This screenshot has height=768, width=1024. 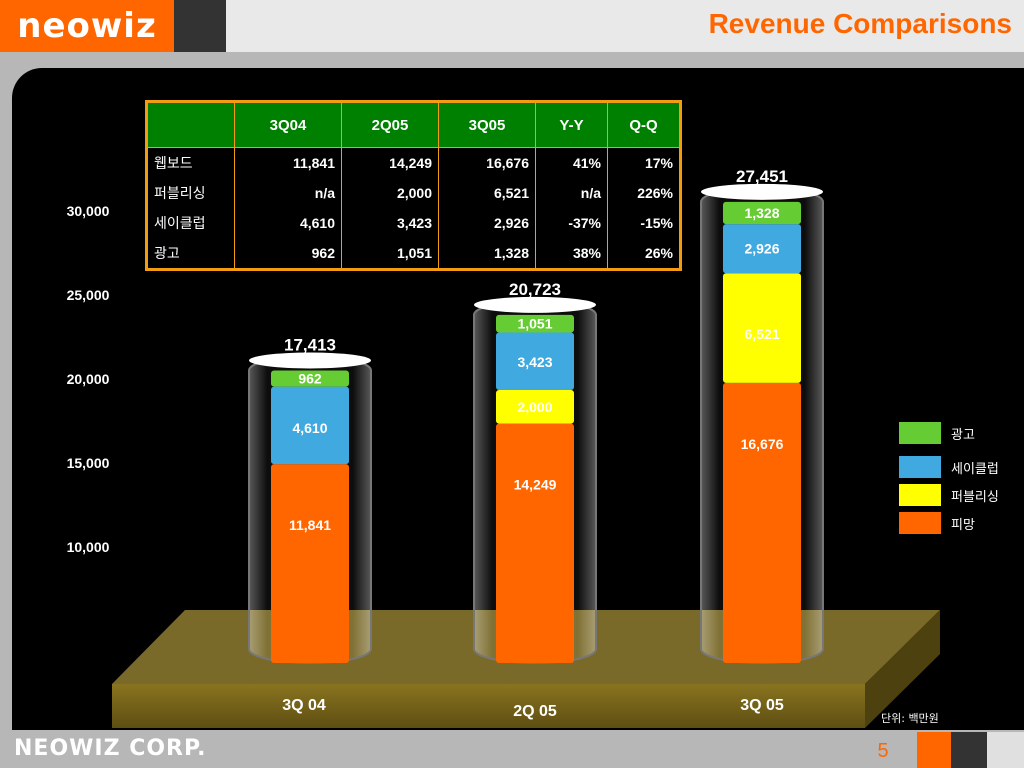 What do you see at coordinates (571, 162) in the screenshot?
I see `table-cell: 41%` at bounding box center [571, 162].